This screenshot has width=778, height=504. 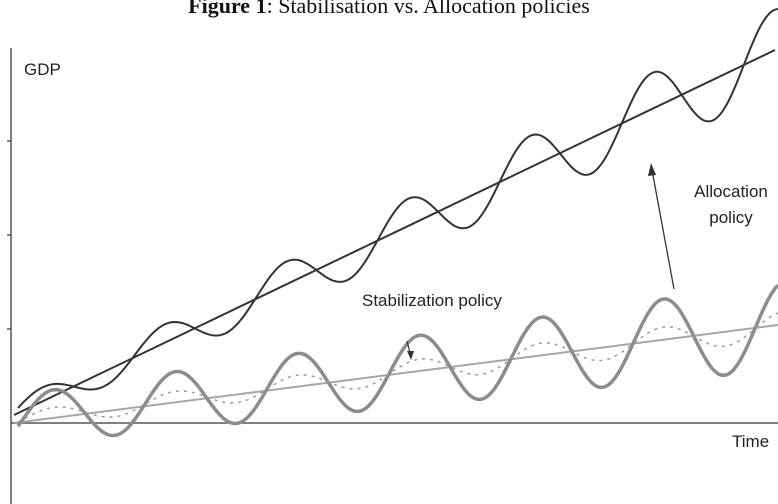 What do you see at coordinates (652, 169) in the screenshot?
I see `allocation-arrowhead` at bounding box center [652, 169].